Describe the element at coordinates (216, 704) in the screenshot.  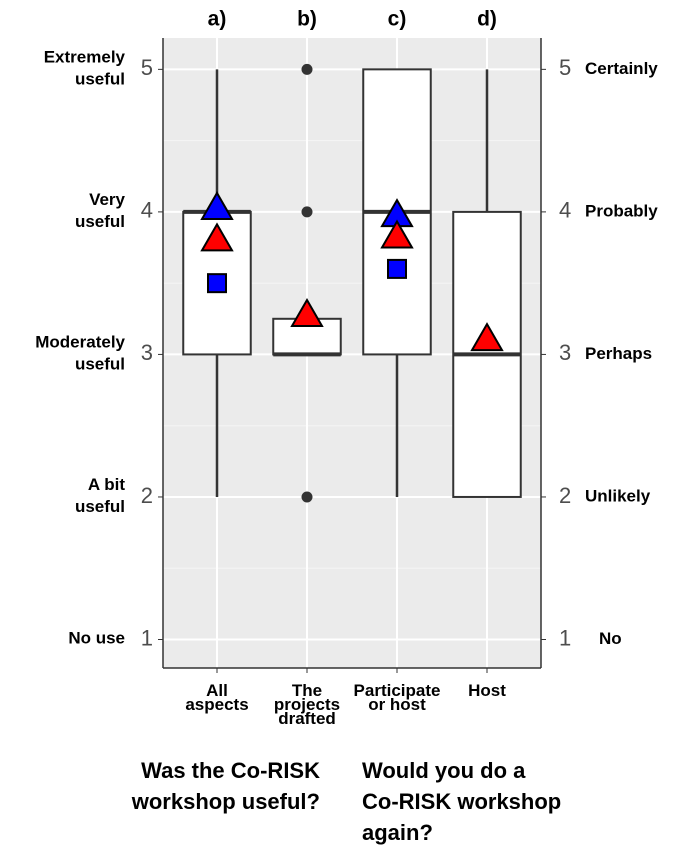
I see `x-label-line: aspects` at that location.